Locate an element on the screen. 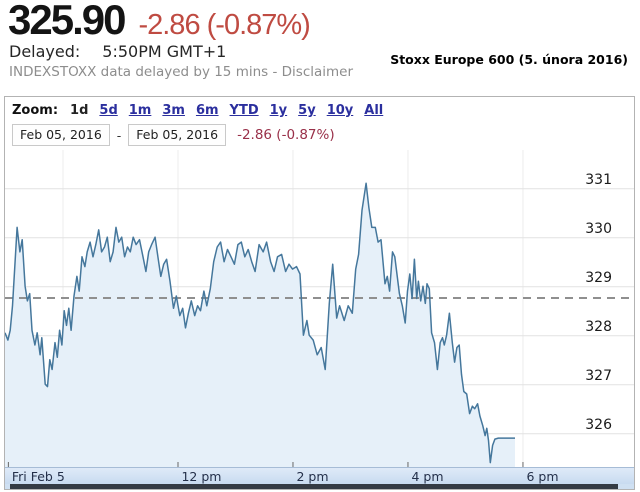 The height and width of the screenshot is (492, 640). chart-scrollbar-track is located at coordinates (319, 486).